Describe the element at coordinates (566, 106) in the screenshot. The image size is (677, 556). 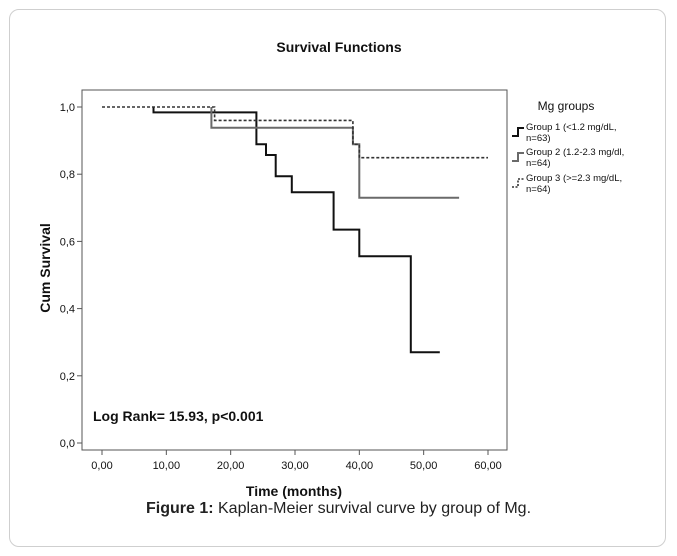
I see `legend-title: Mg groups` at that location.